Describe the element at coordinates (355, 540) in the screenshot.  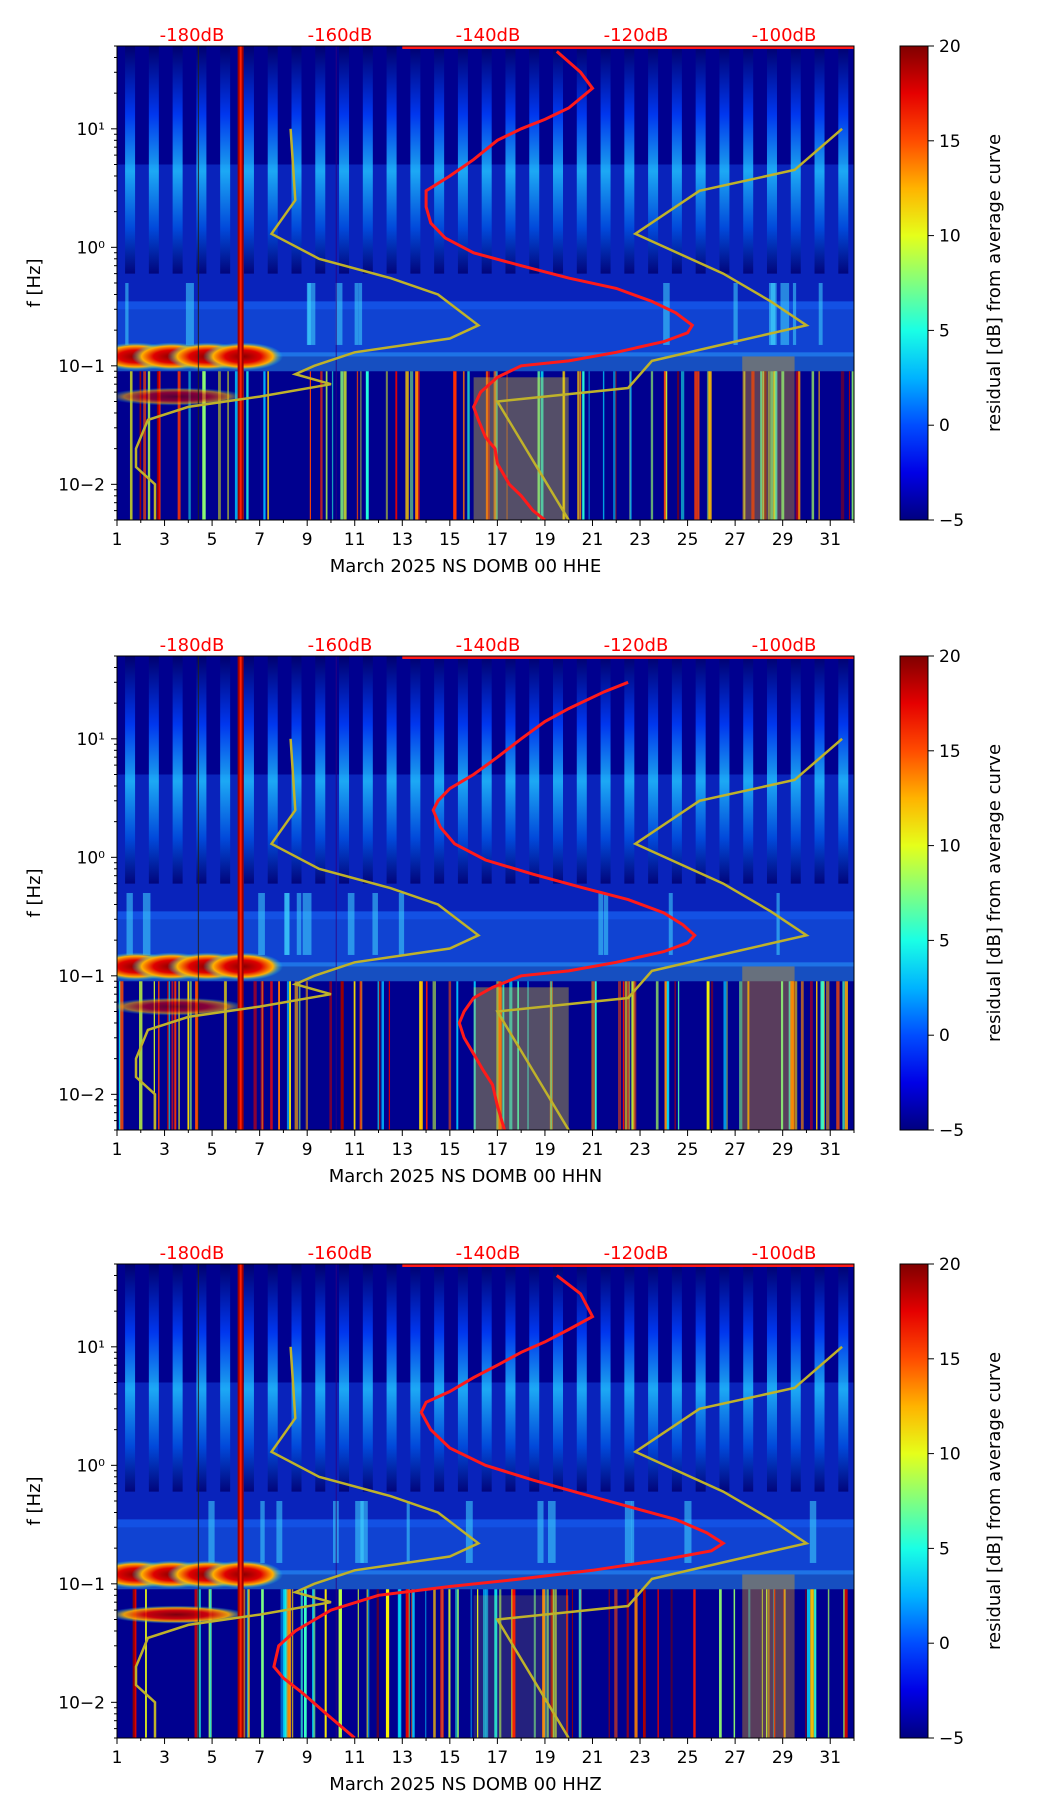
I see `x-tick-label: 11` at that location.